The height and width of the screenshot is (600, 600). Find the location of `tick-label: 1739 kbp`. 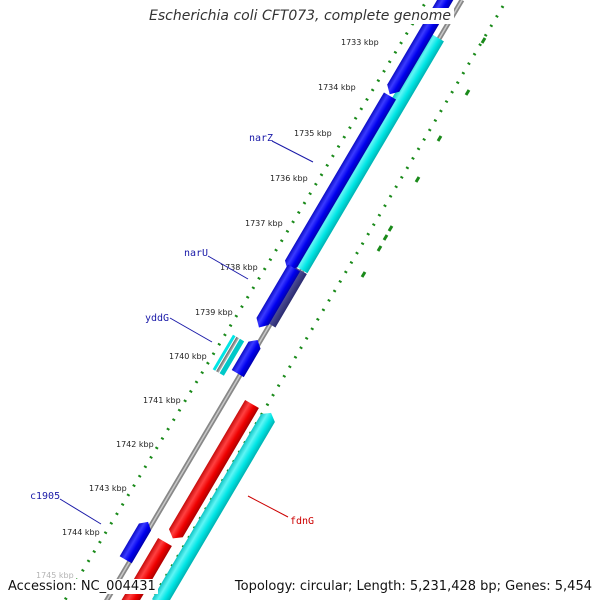

tick-label: 1739 kbp is located at coordinates (214, 312).